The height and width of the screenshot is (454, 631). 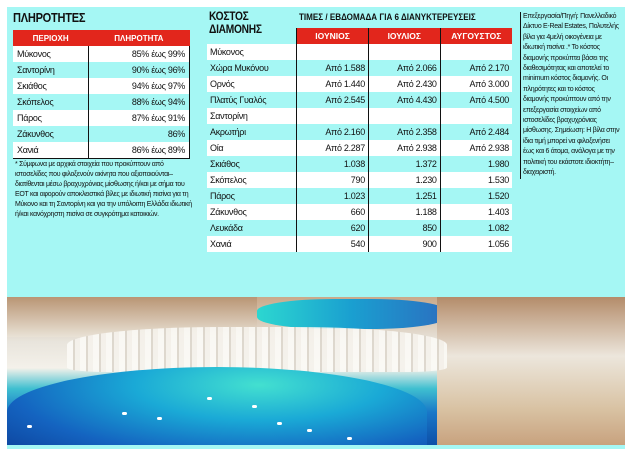 I want to click on occupancy-cell: 86%, so click(x=138, y=134).